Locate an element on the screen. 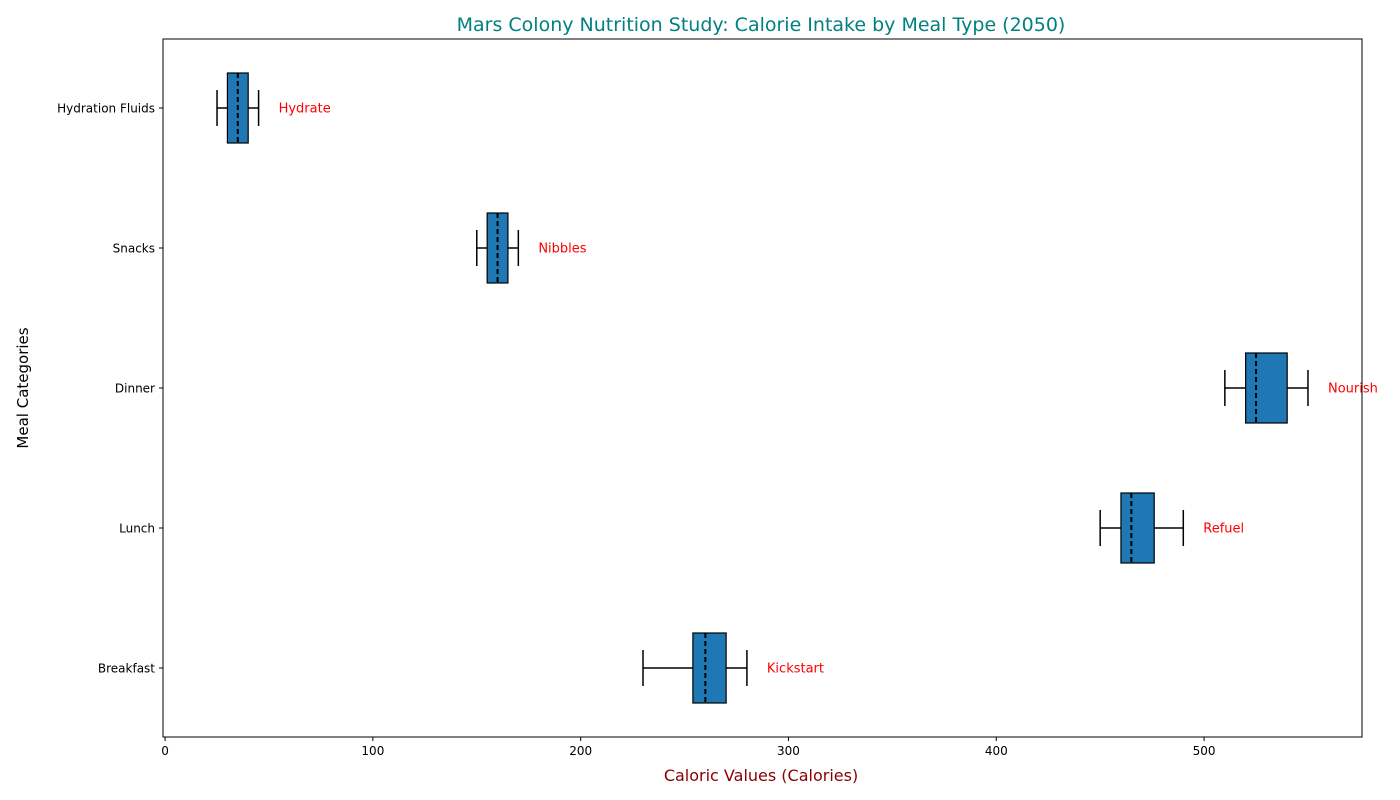 The height and width of the screenshot is (800, 1400). x-tick-label: 300 is located at coordinates (788, 751).